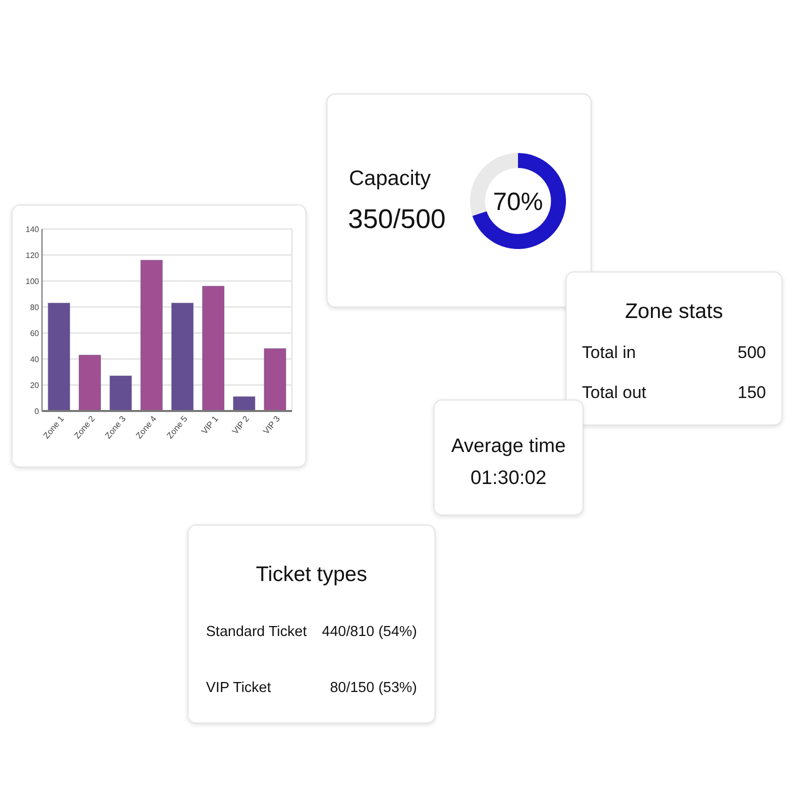 This screenshot has width=800, height=800. I want to click on data-label: 500, so click(752, 352).